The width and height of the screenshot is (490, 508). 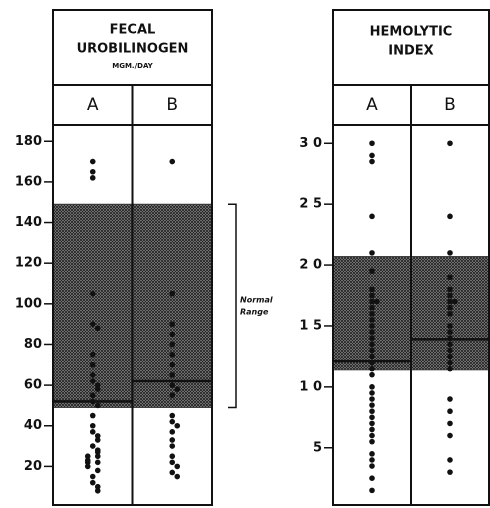 What do you see at coordinates (133, 30) in the screenshot?
I see `panel-title: FECAL` at bounding box center [133, 30].